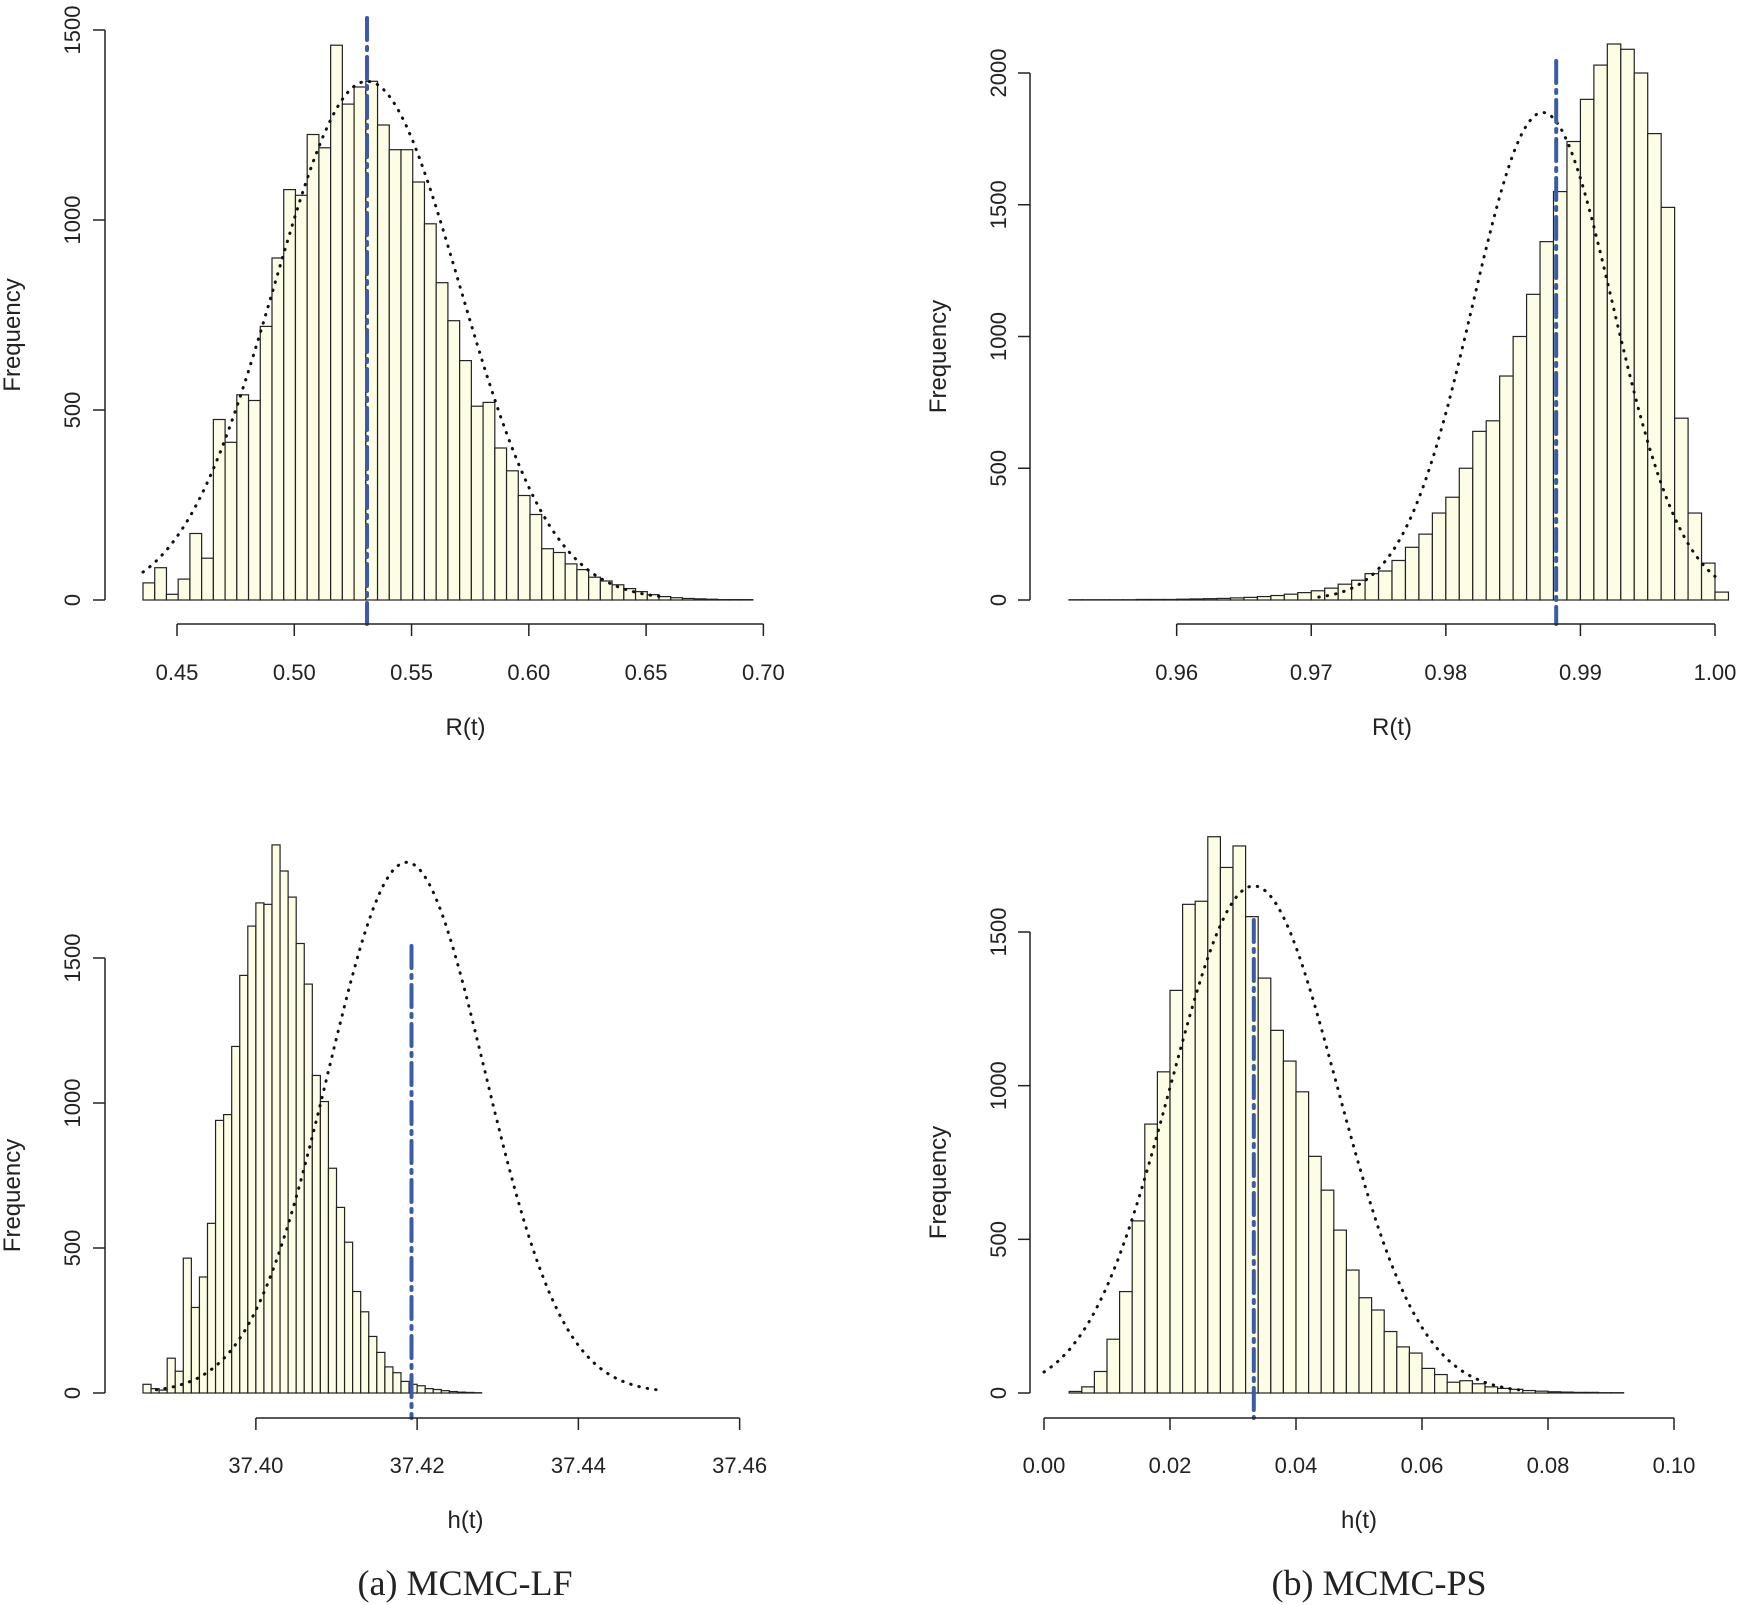  Describe the element at coordinates (1359, 1447) in the screenshot. I see `x-axis: 0.00 0.02 0.04 0.06 0.08 0.10` at that location.